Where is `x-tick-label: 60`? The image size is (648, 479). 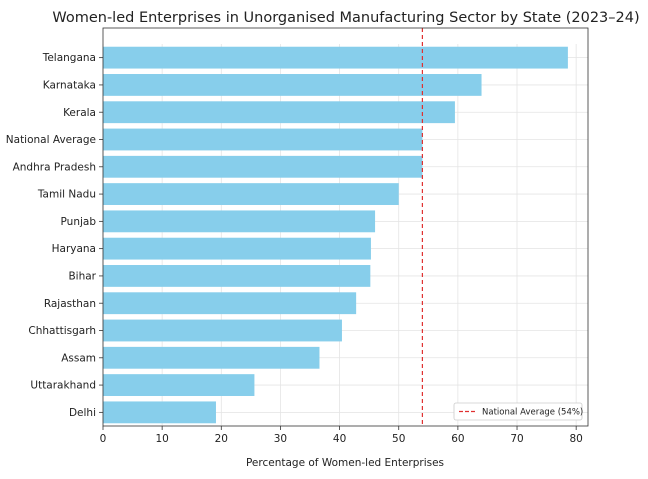
x-tick-label: 60 is located at coordinates (457, 439).